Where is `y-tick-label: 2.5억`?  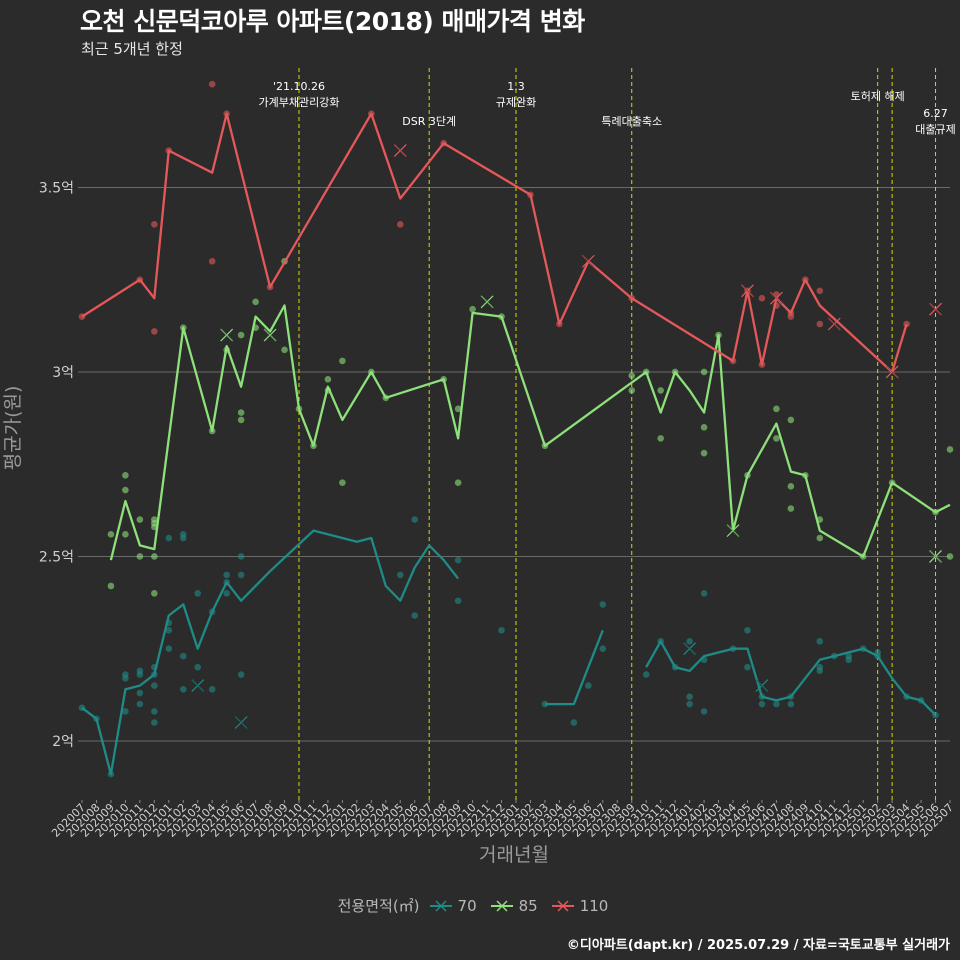
y-tick-label: 2.5억 is located at coordinates (56, 557).